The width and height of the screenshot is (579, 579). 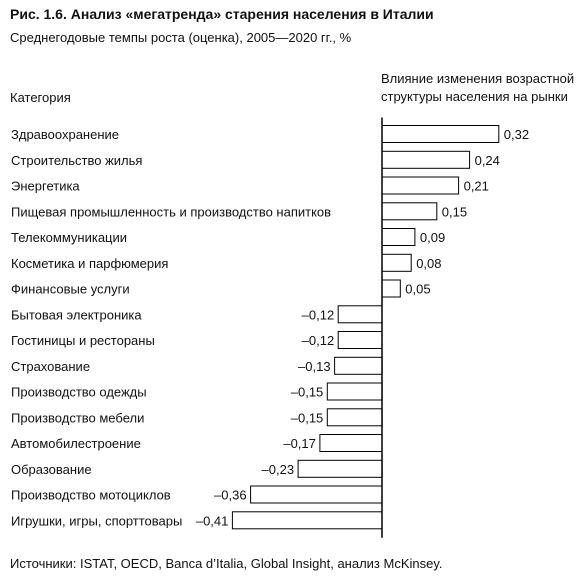 I want to click on value-column-header-line1: Влияние изменения возрастной, so click(x=478, y=78).